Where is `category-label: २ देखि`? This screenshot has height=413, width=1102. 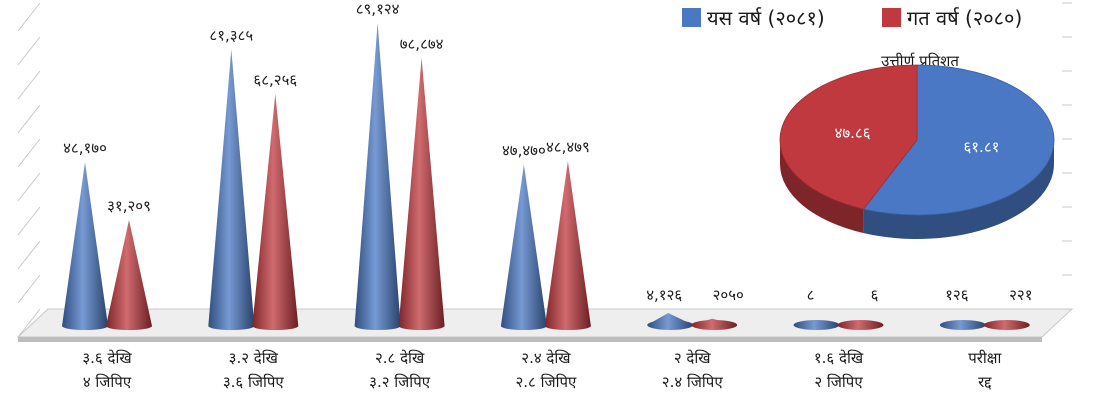 category-label: २ देखि is located at coordinates (692, 358).